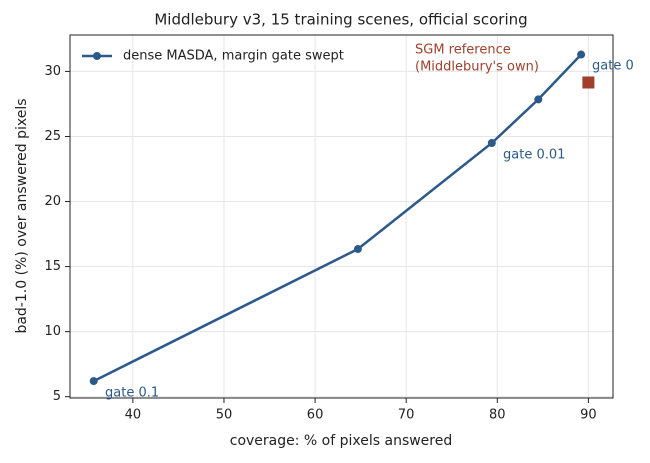 The height and width of the screenshot is (463, 650). Describe the element at coordinates (341, 441) in the screenshot. I see `x-axis-label: coverage: % of pixels answered` at that location.